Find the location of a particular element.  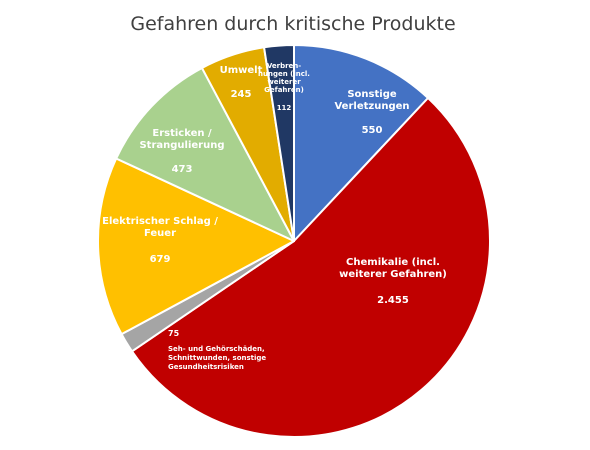

slice-value-label: 112 is located at coordinates (284, 108).